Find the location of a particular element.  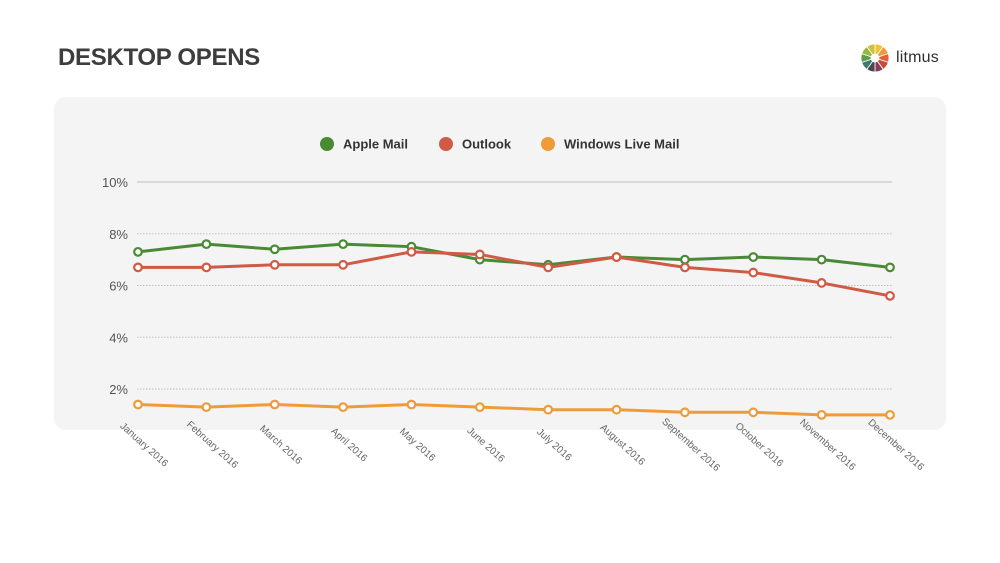

legend-swatch-windows-live-mail is located at coordinates (548, 144).